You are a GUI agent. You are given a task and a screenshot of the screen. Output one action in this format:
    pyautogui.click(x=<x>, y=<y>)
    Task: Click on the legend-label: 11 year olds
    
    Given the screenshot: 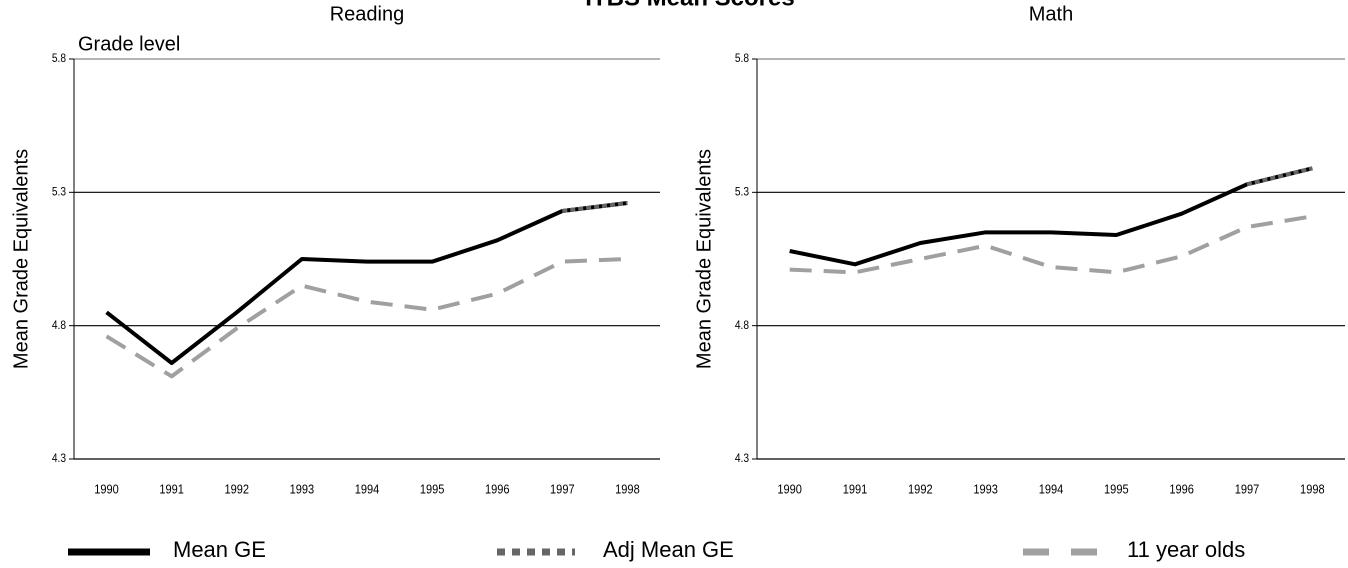 What is the action you would take?
    pyautogui.click(x=1186, y=549)
    